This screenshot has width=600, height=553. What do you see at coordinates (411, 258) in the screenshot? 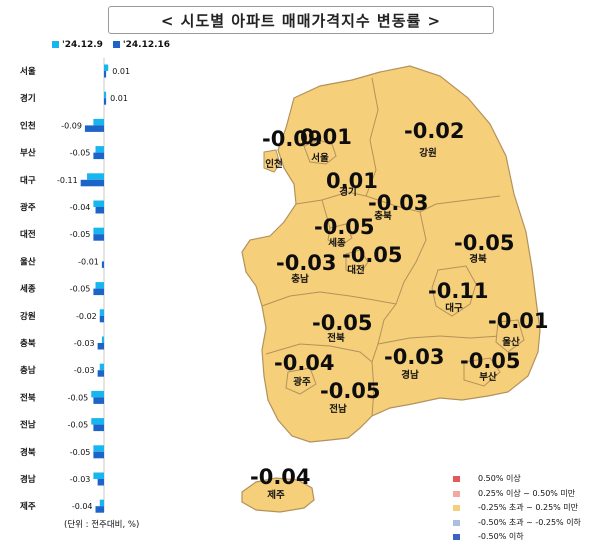
I see `border-chungbuk-gyeongbuk` at bounding box center [411, 258].